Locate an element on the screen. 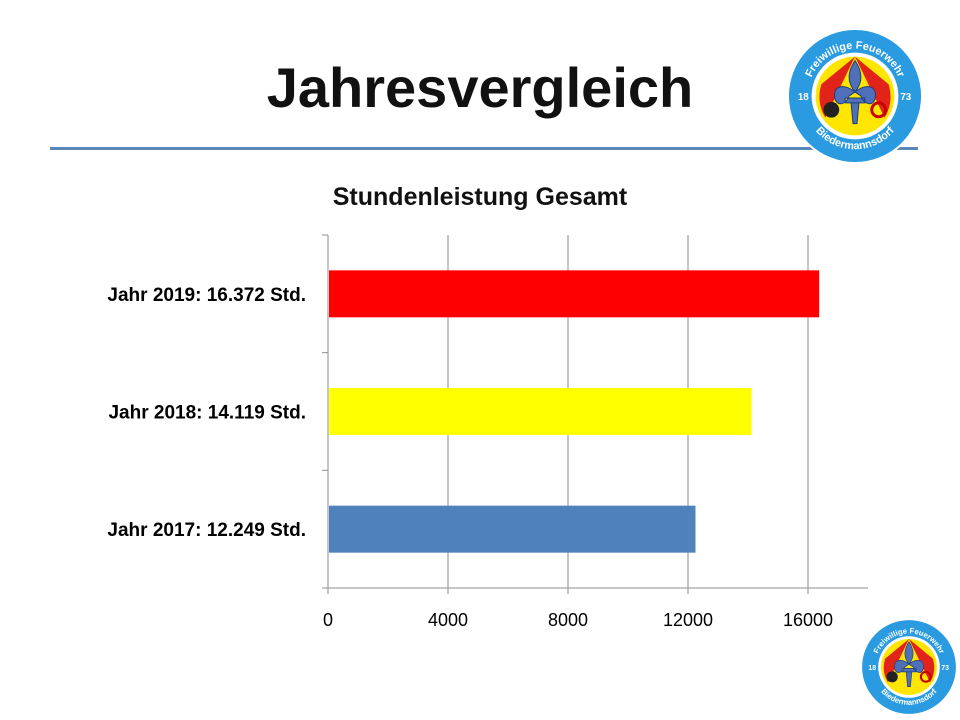  slide-title: Jahresvergleich is located at coordinates (480, 87).